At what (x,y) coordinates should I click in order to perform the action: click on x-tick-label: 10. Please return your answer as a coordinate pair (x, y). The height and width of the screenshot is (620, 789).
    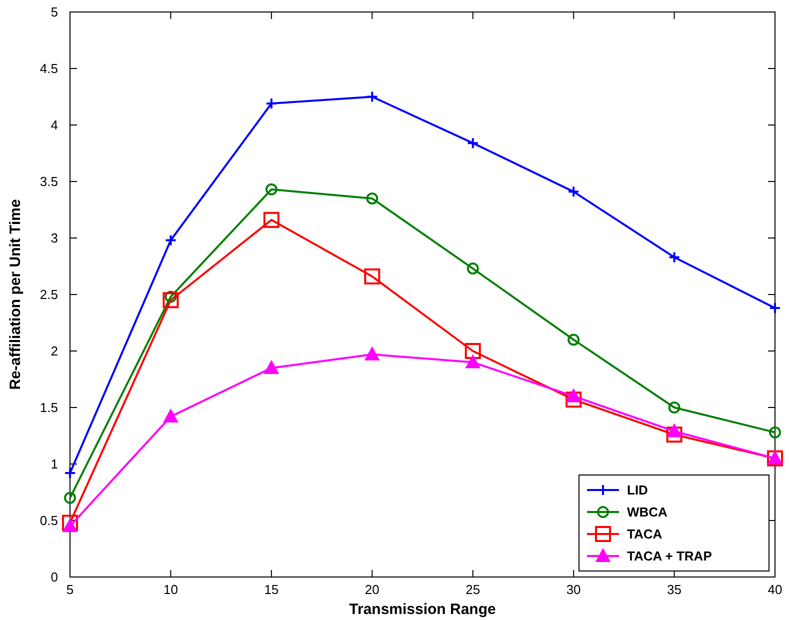
    Looking at the image, I should click on (170, 589).